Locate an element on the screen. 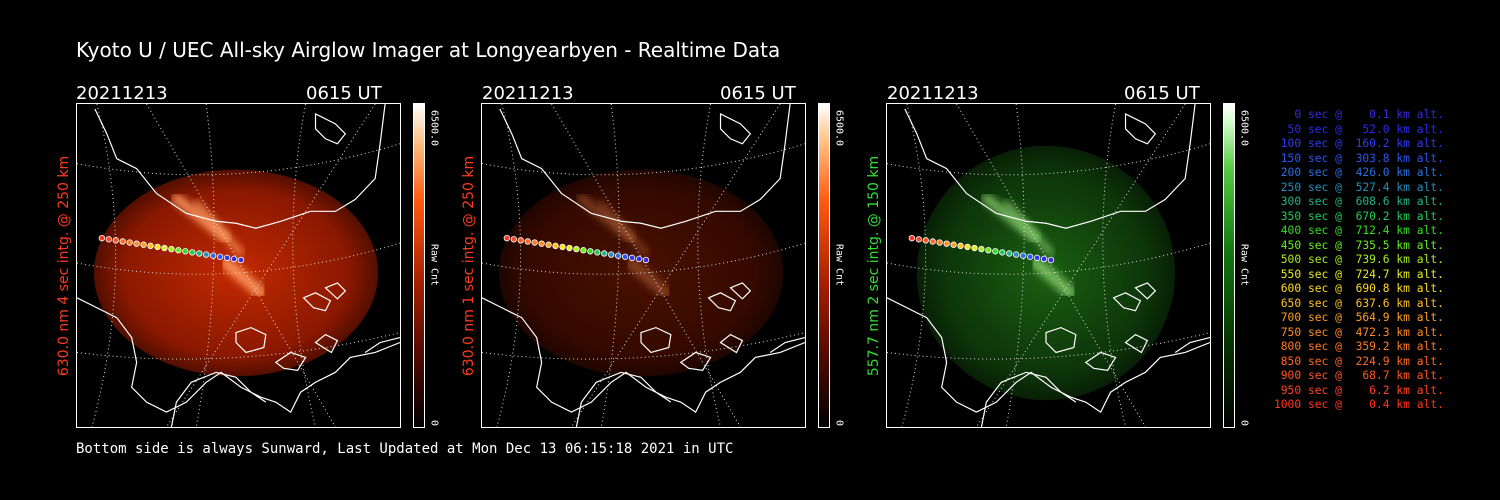 The width and height of the screenshot is (1500, 500). panel-1-ylabel: 630.0 nm 4 sec intg. @ 250 km is located at coordinates (64, 266).